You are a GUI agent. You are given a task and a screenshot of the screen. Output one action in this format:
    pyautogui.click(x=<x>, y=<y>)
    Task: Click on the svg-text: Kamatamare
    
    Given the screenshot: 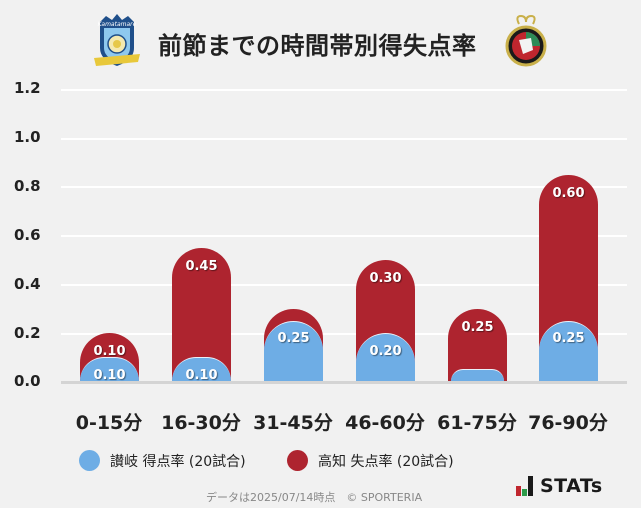 What is the action you would take?
    pyautogui.click(x=117, y=24)
    